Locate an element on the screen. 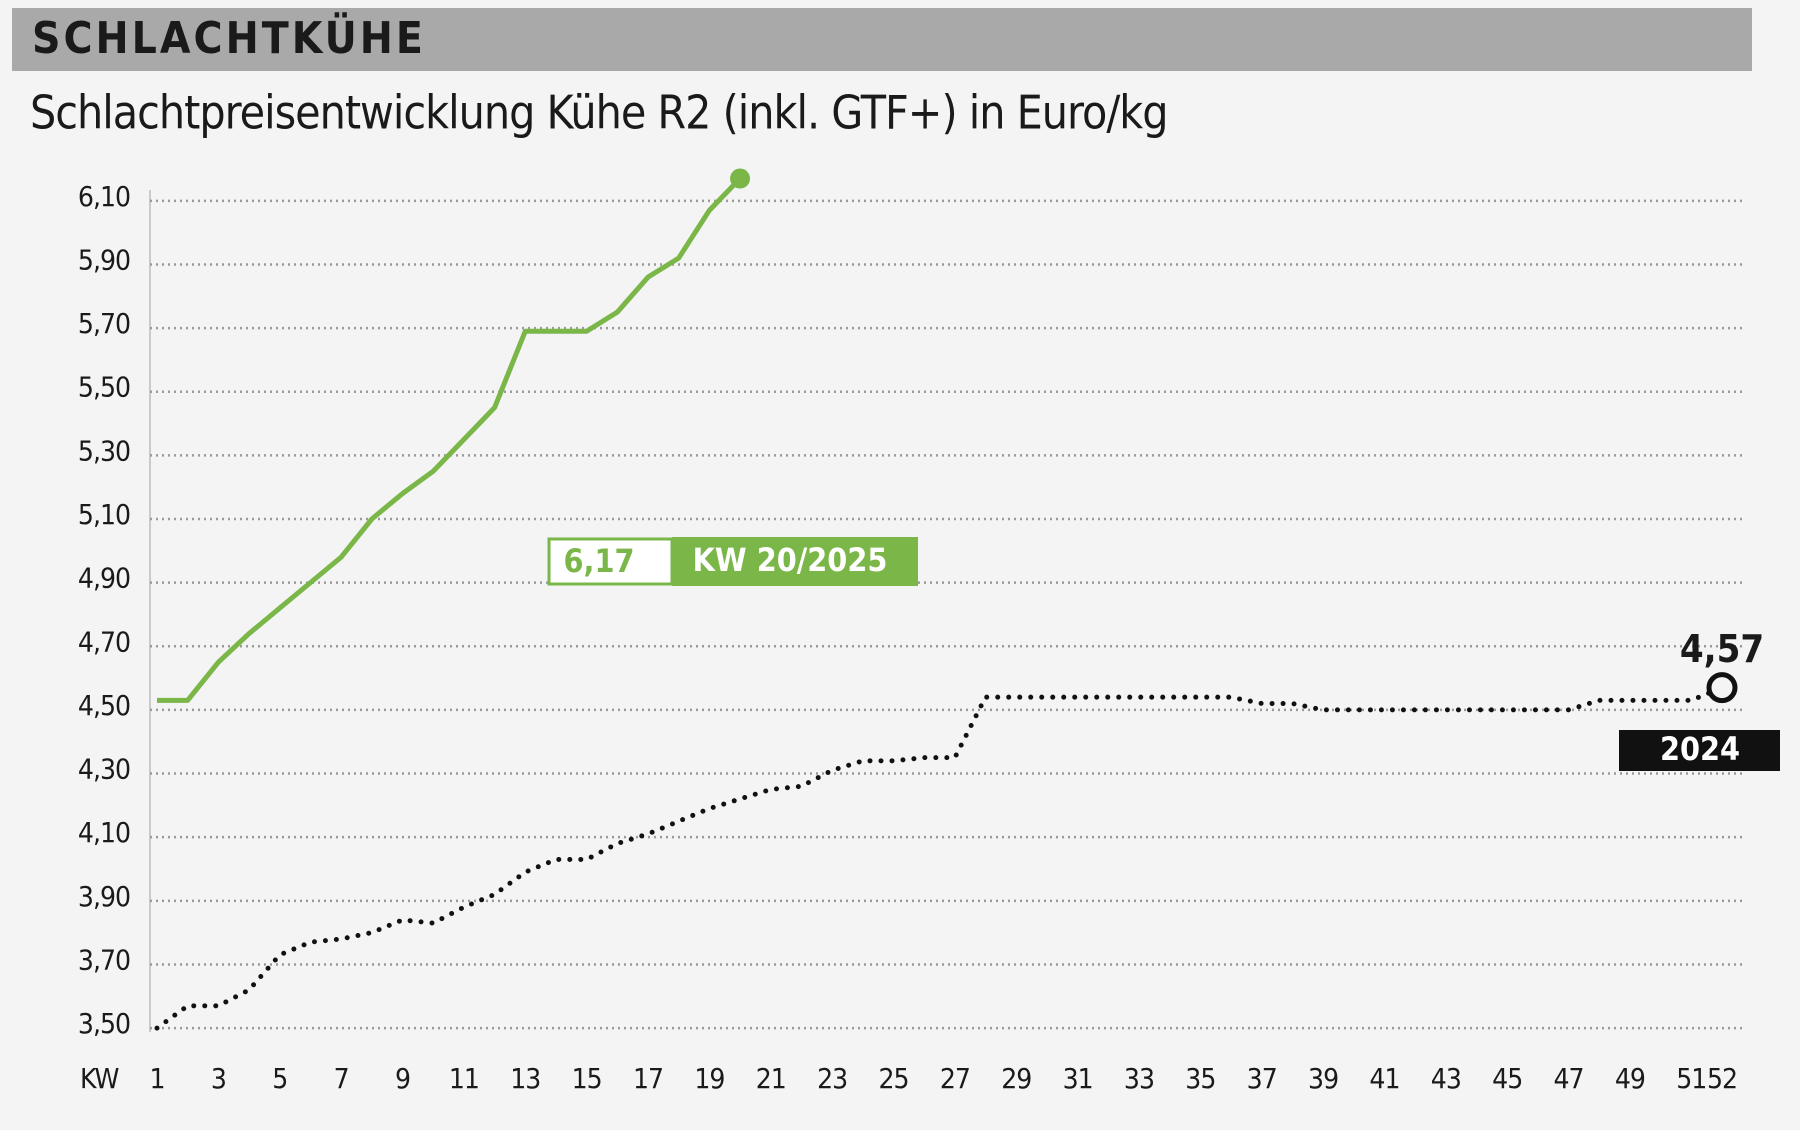 The width and height of the screenshot is (1800, 1130). x-tick-label: 21 is located at coordinates (771, 1078).